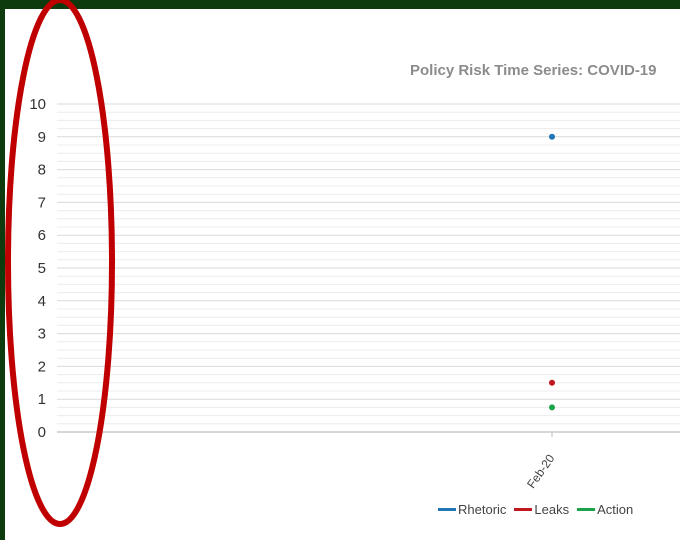 This screenshot has height=540, width=680. Describe the element at coordinates (42, 366) in the screenshot. I see `y-tick-label: 2` at that location.